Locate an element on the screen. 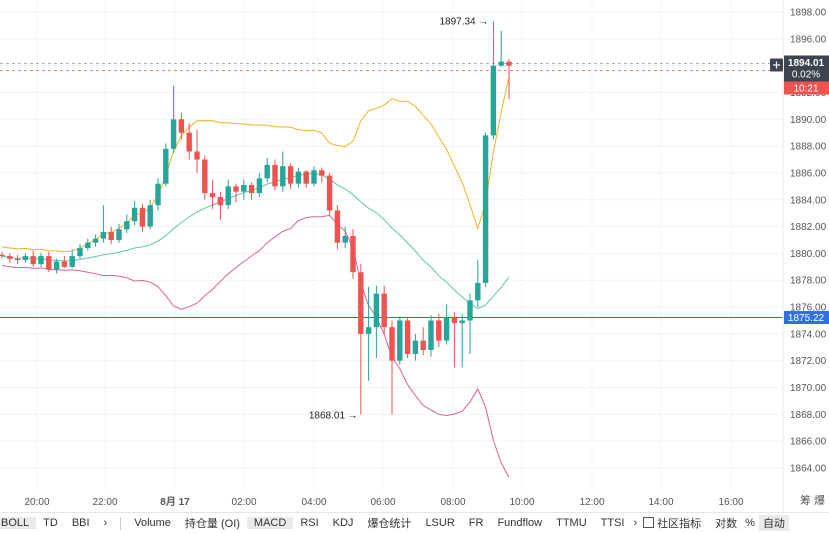 The width and height of the screenshot is (829, 533). indicator-macd: MACD is located at coordinates (270, 523).